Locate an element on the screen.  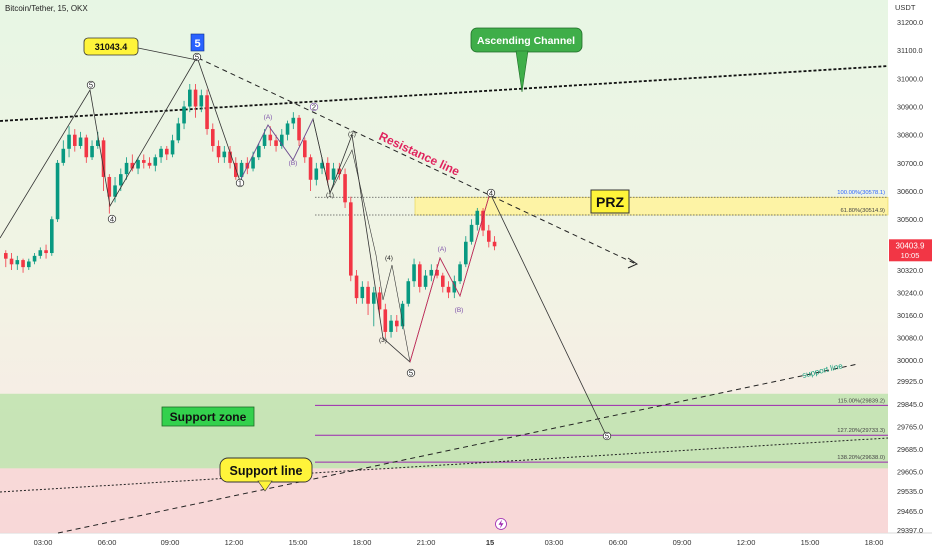
time-tick-label: 03:00 is located at coordinates (43, 542).